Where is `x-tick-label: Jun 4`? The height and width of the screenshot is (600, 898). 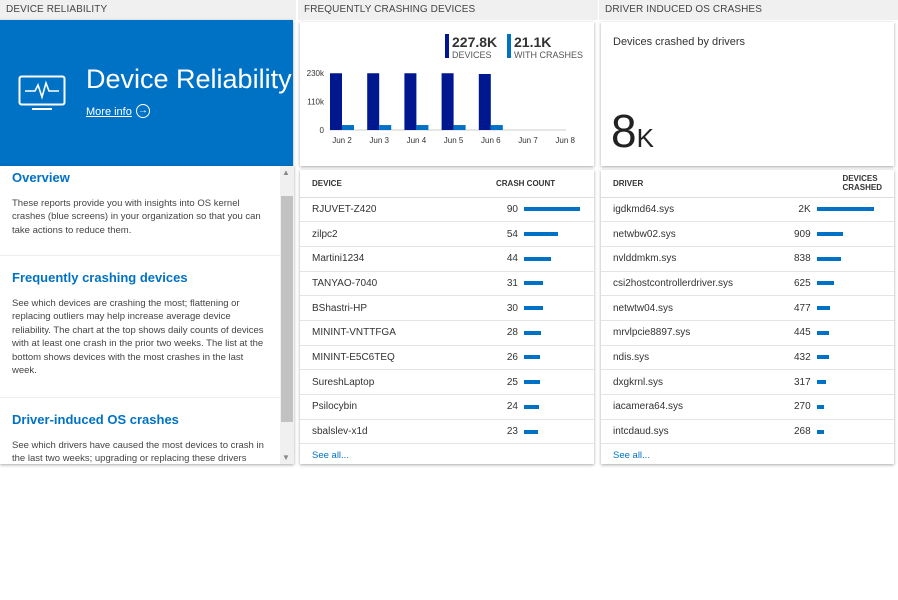
x-tick-label: Jun 4 is located at coordinates (417, 140).